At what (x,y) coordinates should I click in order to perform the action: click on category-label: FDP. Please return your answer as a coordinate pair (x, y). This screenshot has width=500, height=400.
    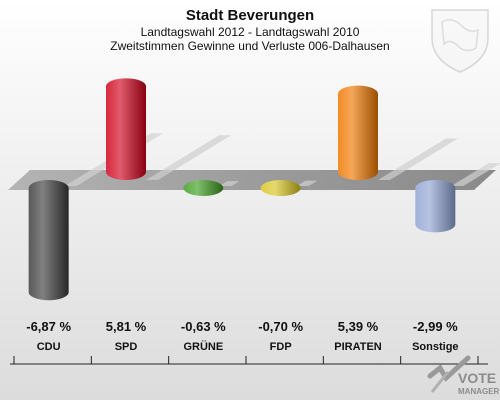
    Looking at the image, I should click on (281, 347).